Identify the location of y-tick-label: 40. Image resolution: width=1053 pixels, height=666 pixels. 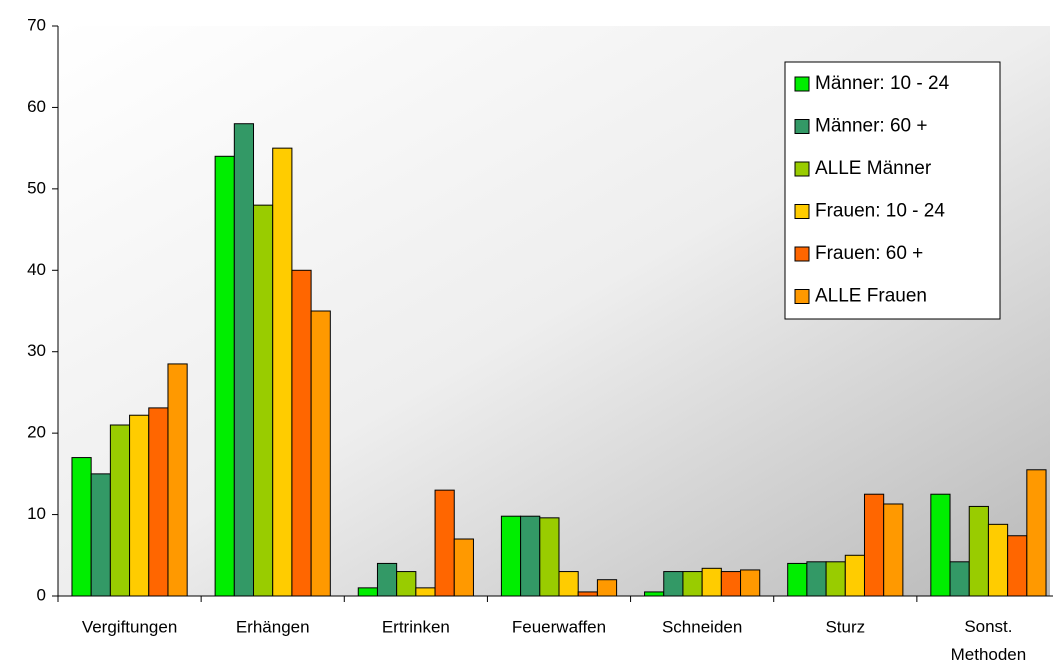
(36, 269).